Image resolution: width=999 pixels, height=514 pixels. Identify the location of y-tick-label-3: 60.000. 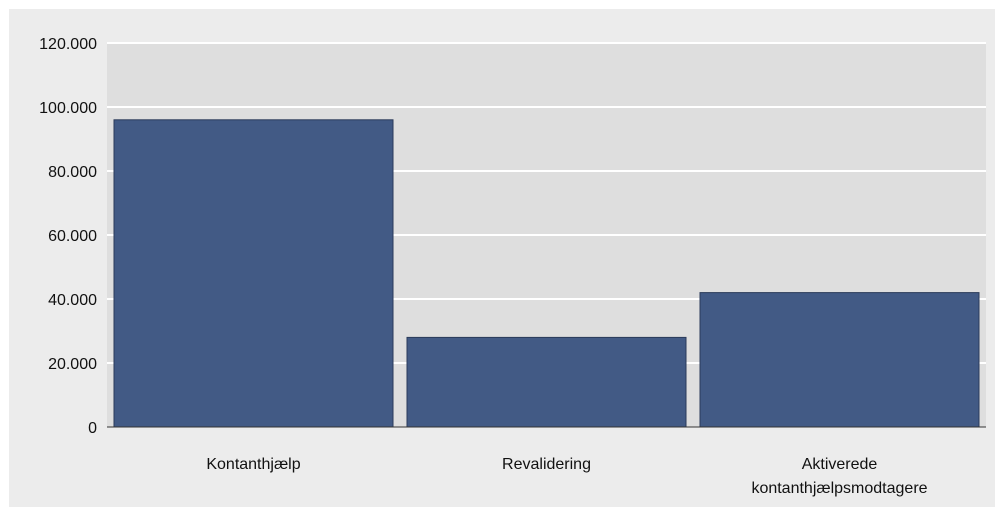
(72, 236).